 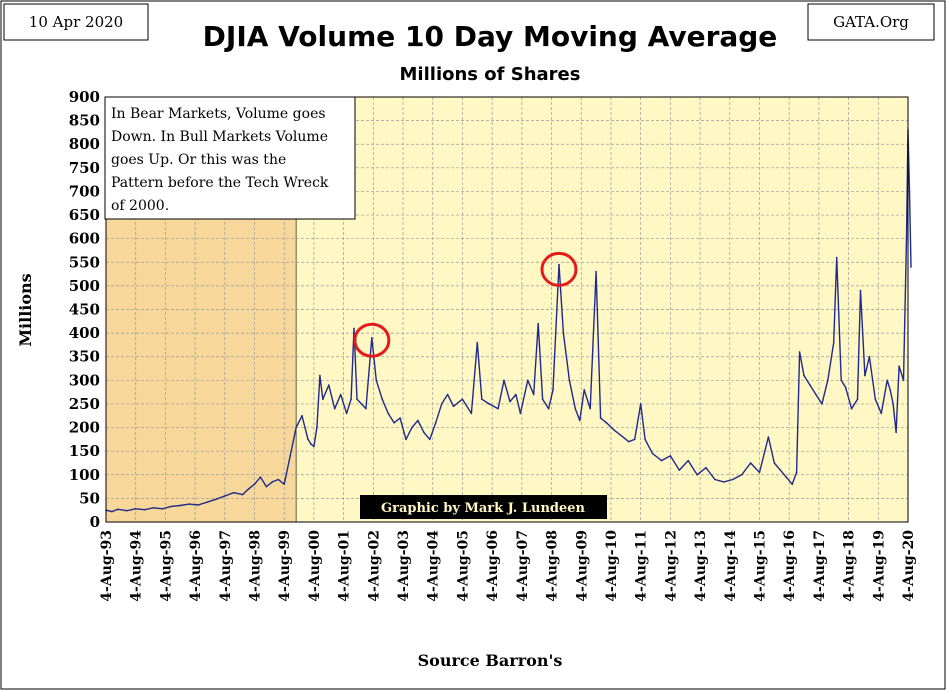 What do you see at coordinates (612, 566) in the screenshot?
I see `x-tick-label: 4-Aug-10` at bounding box center [612, 566].